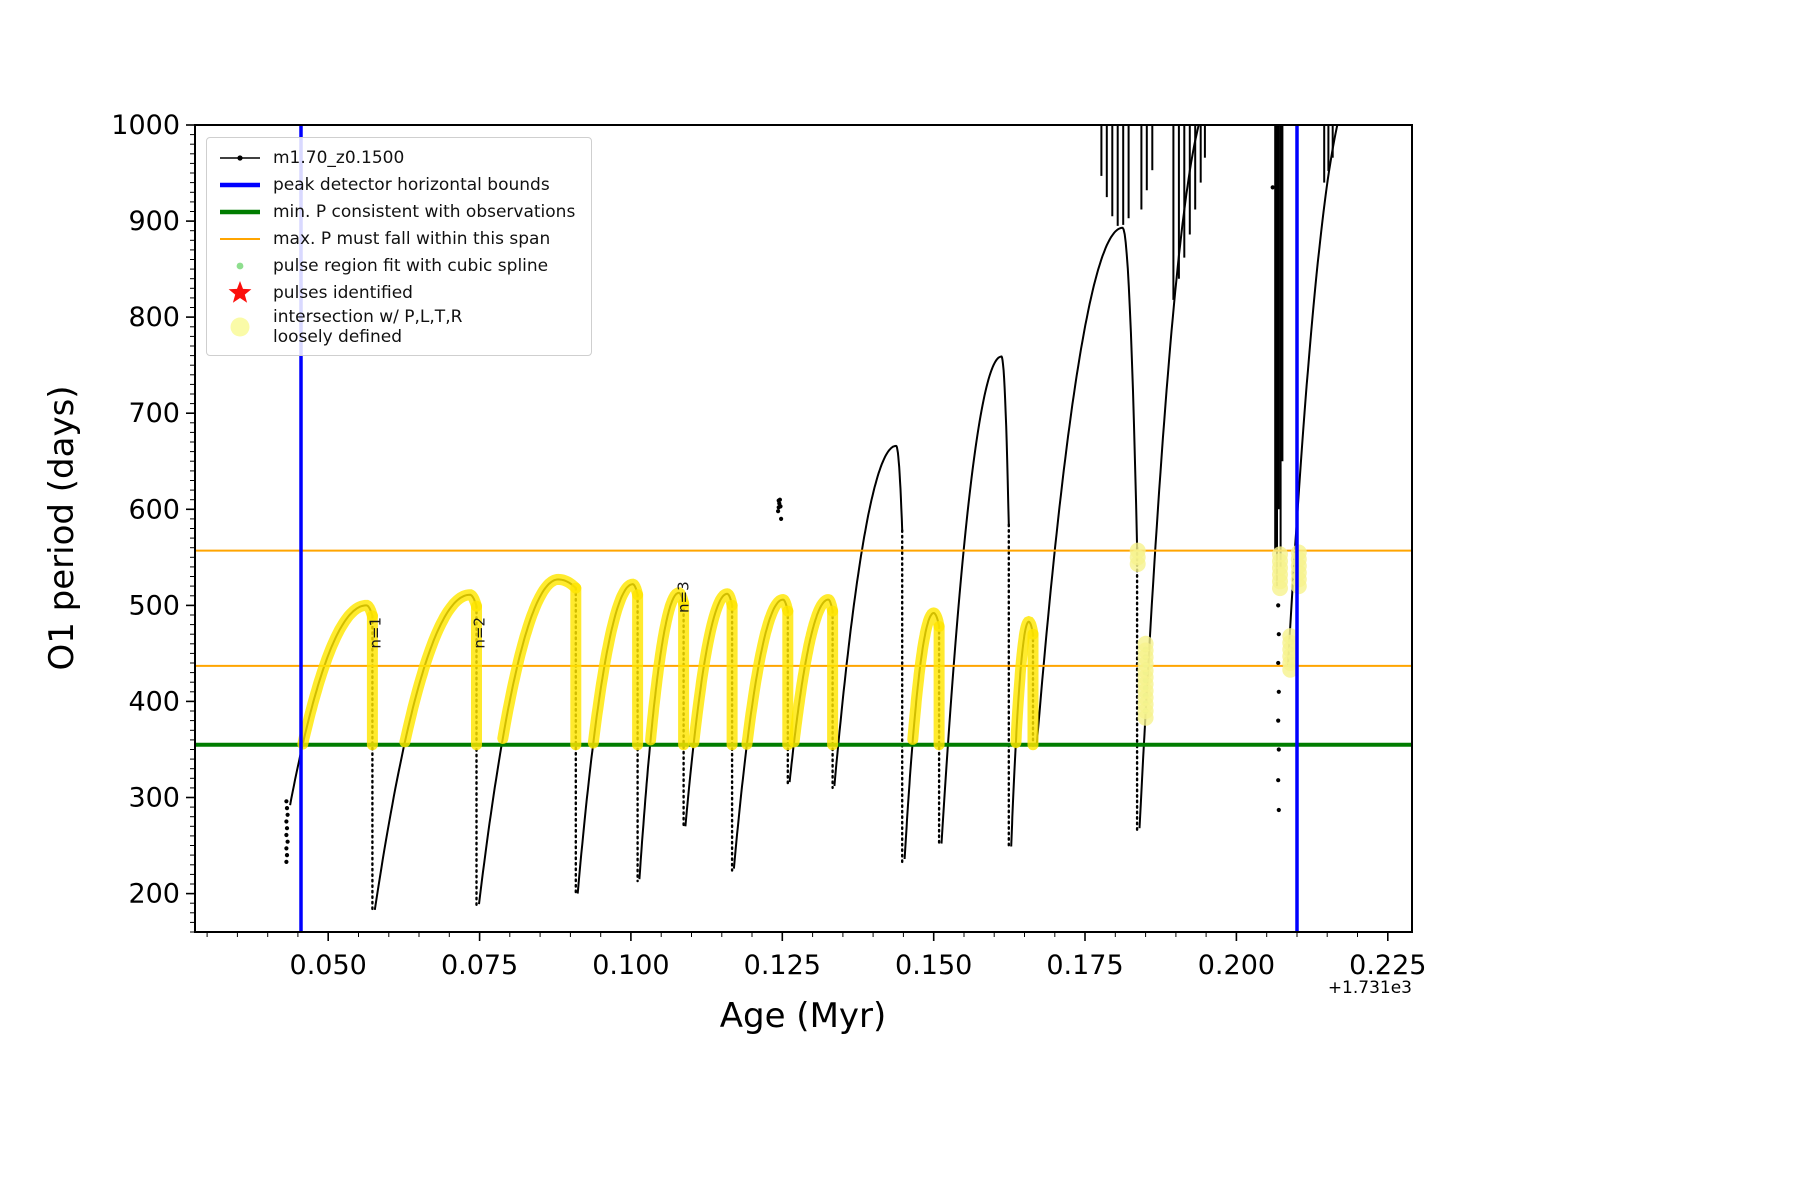 This screenshot has width=1800, height=1200. What do you see at coordinates (782, 965) in the screenshot?
I see `svg-text: 0.125` at bounding box center [782, 965].